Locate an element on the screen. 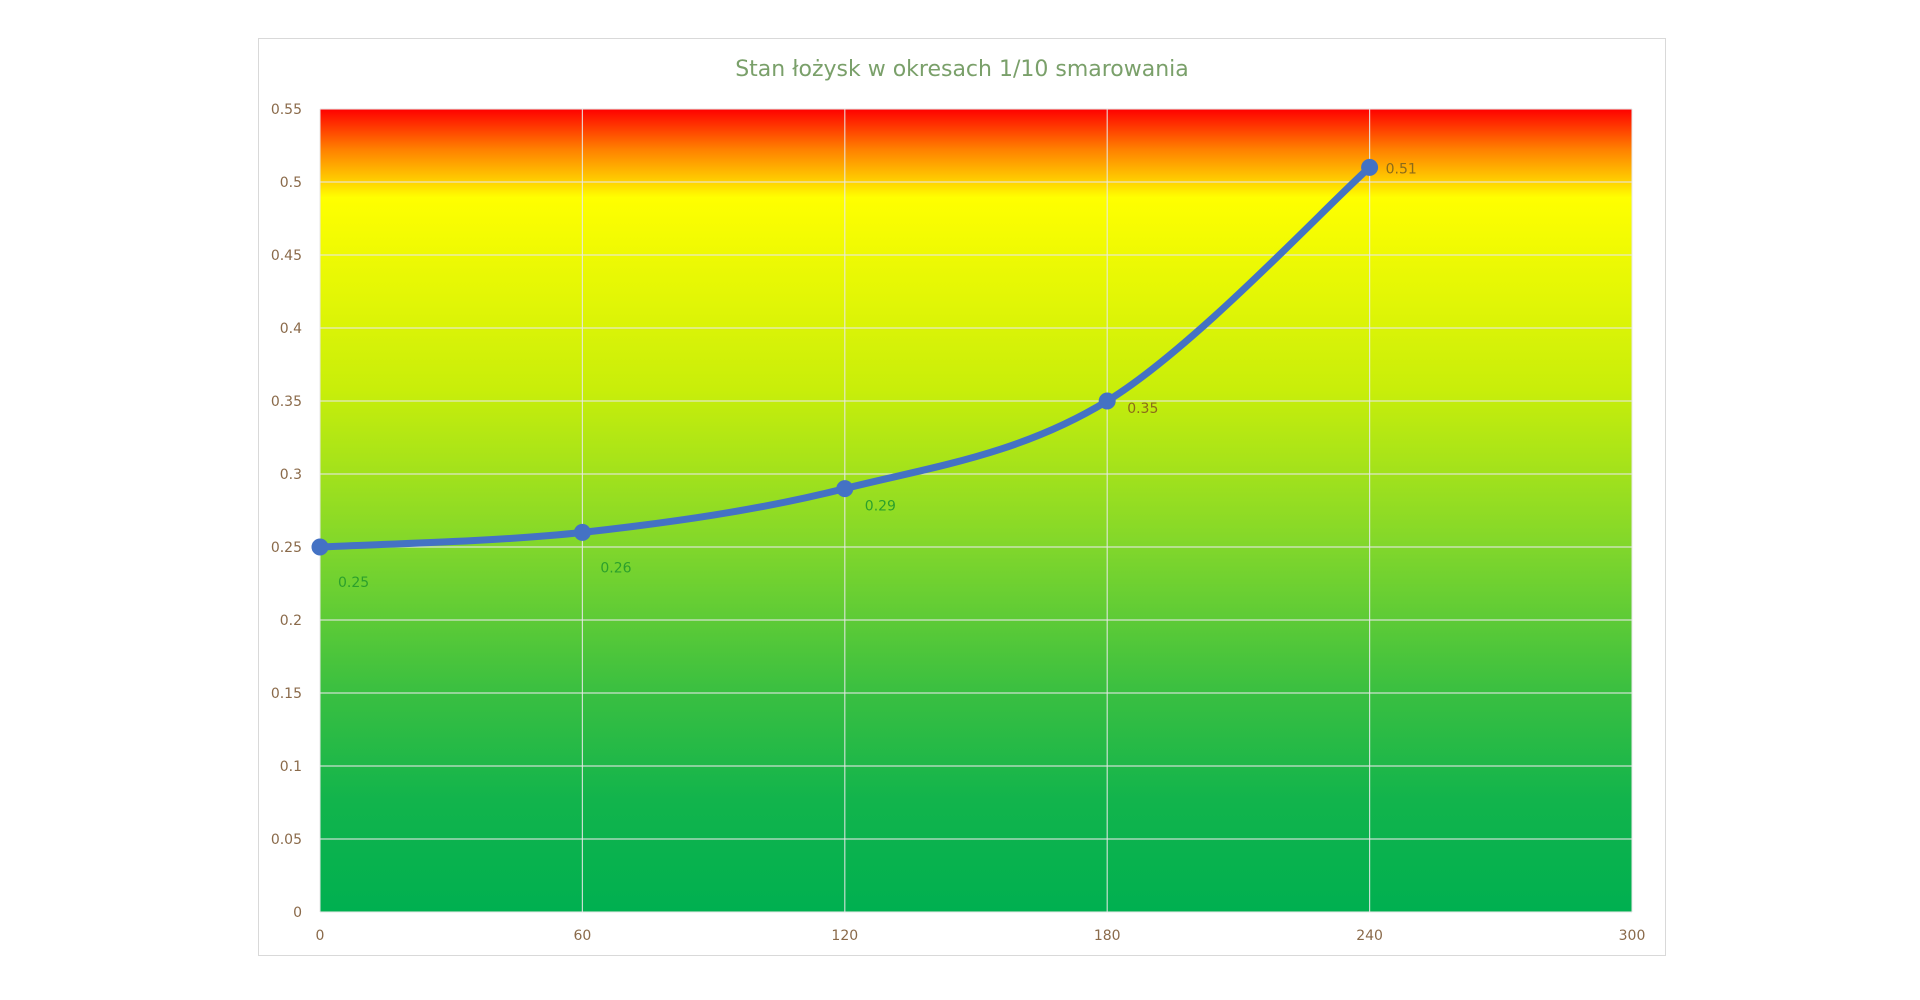  x-tick-label: 60 is located at coordinates (582, 936).